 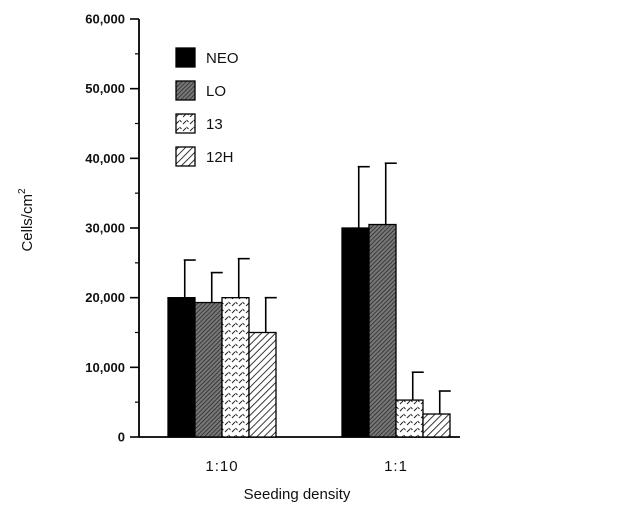 What do you see at coordinates (396, 466) in the screenshot?
I see `x-tick-label: 1:1` at bounding box center [396, 466].